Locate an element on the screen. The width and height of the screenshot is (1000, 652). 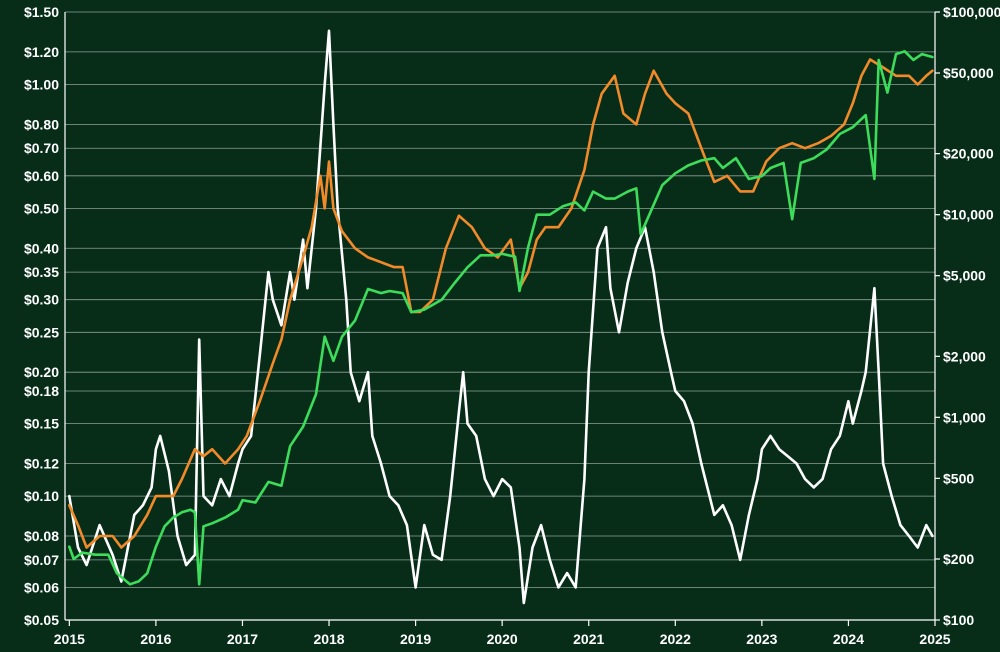
y-left-tick-label: $0.25 is located at coordinates (41, 332).